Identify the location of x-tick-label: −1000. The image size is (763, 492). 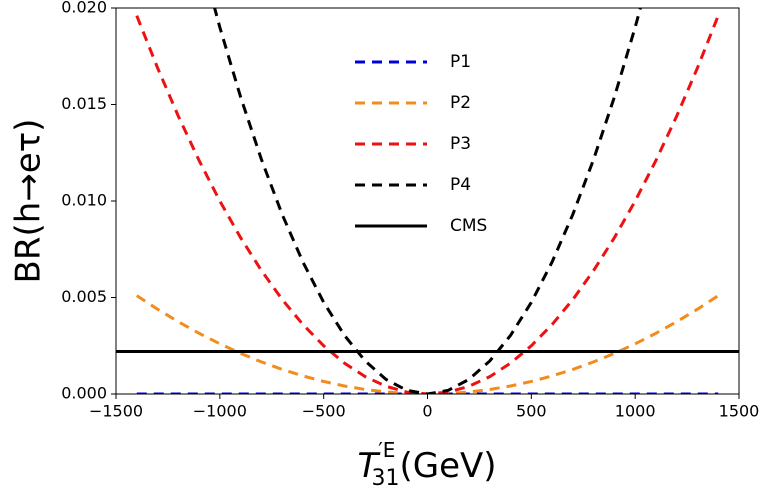
(220, 411).